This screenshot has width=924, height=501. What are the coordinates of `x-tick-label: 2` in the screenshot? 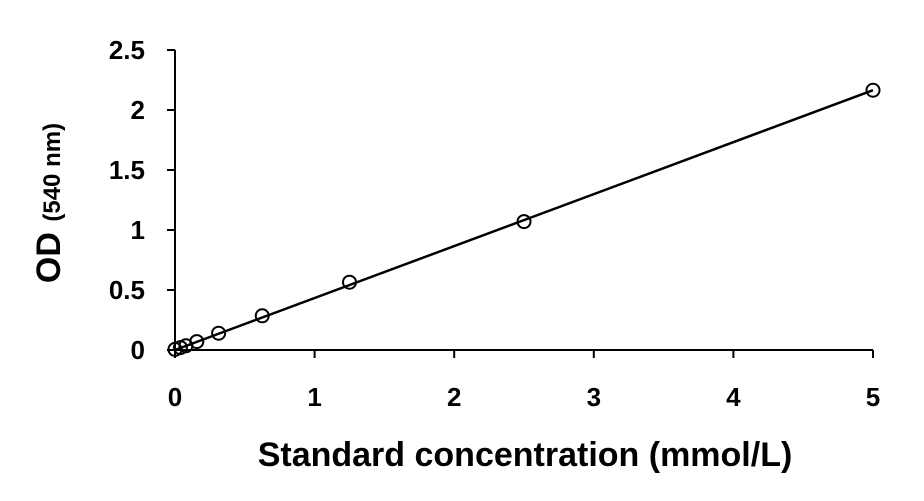 It's located at (454, 397).